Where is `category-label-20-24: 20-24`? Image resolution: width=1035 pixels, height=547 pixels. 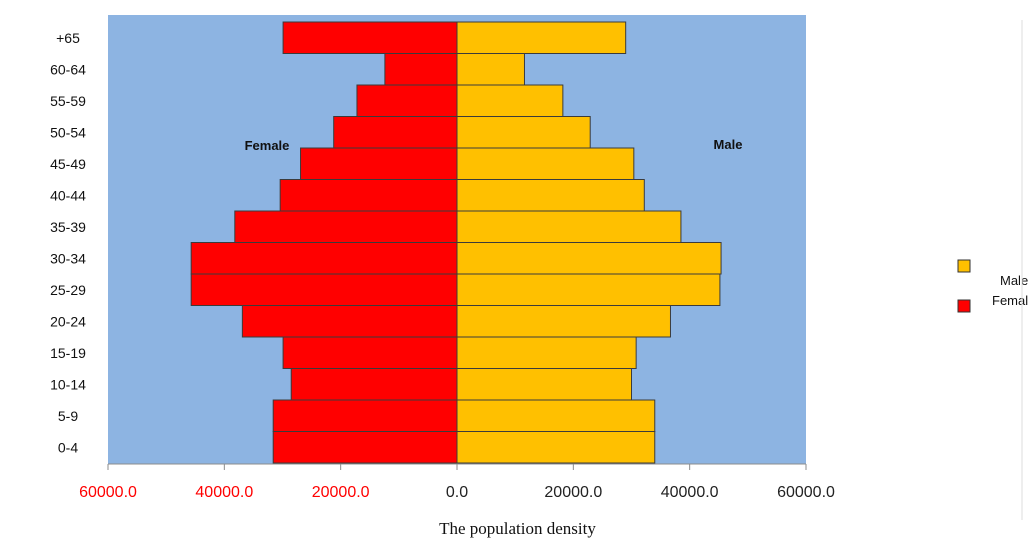
category-label-20-24: 20-24 is located at coordinates (68, 321).